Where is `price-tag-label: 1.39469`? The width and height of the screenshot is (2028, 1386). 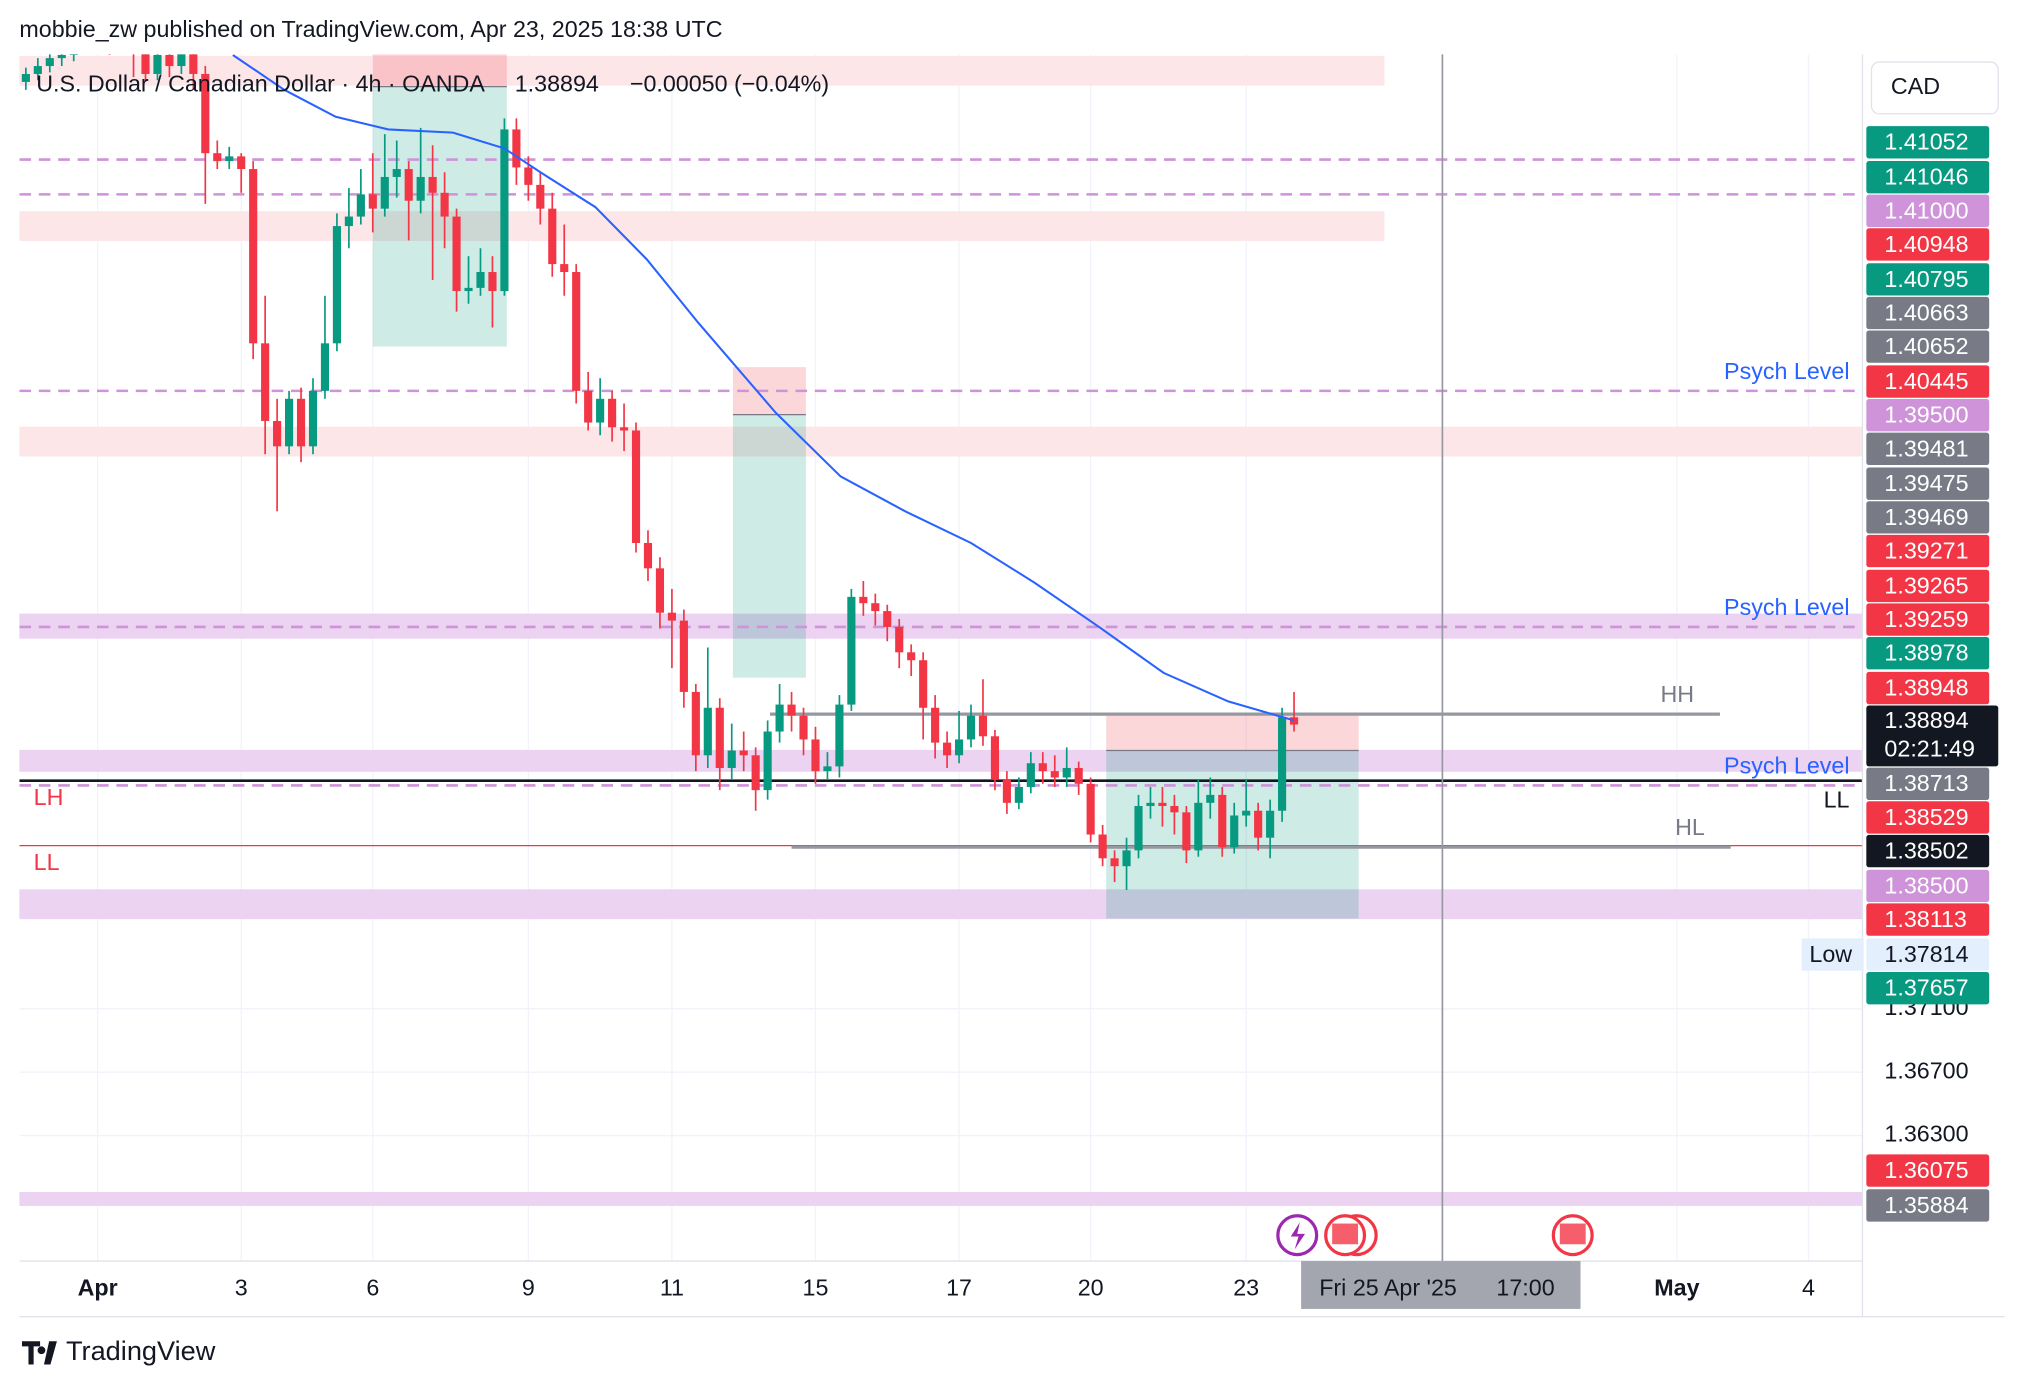 price-tag-label: 1.39469 is located at coordinates (1926, 517).